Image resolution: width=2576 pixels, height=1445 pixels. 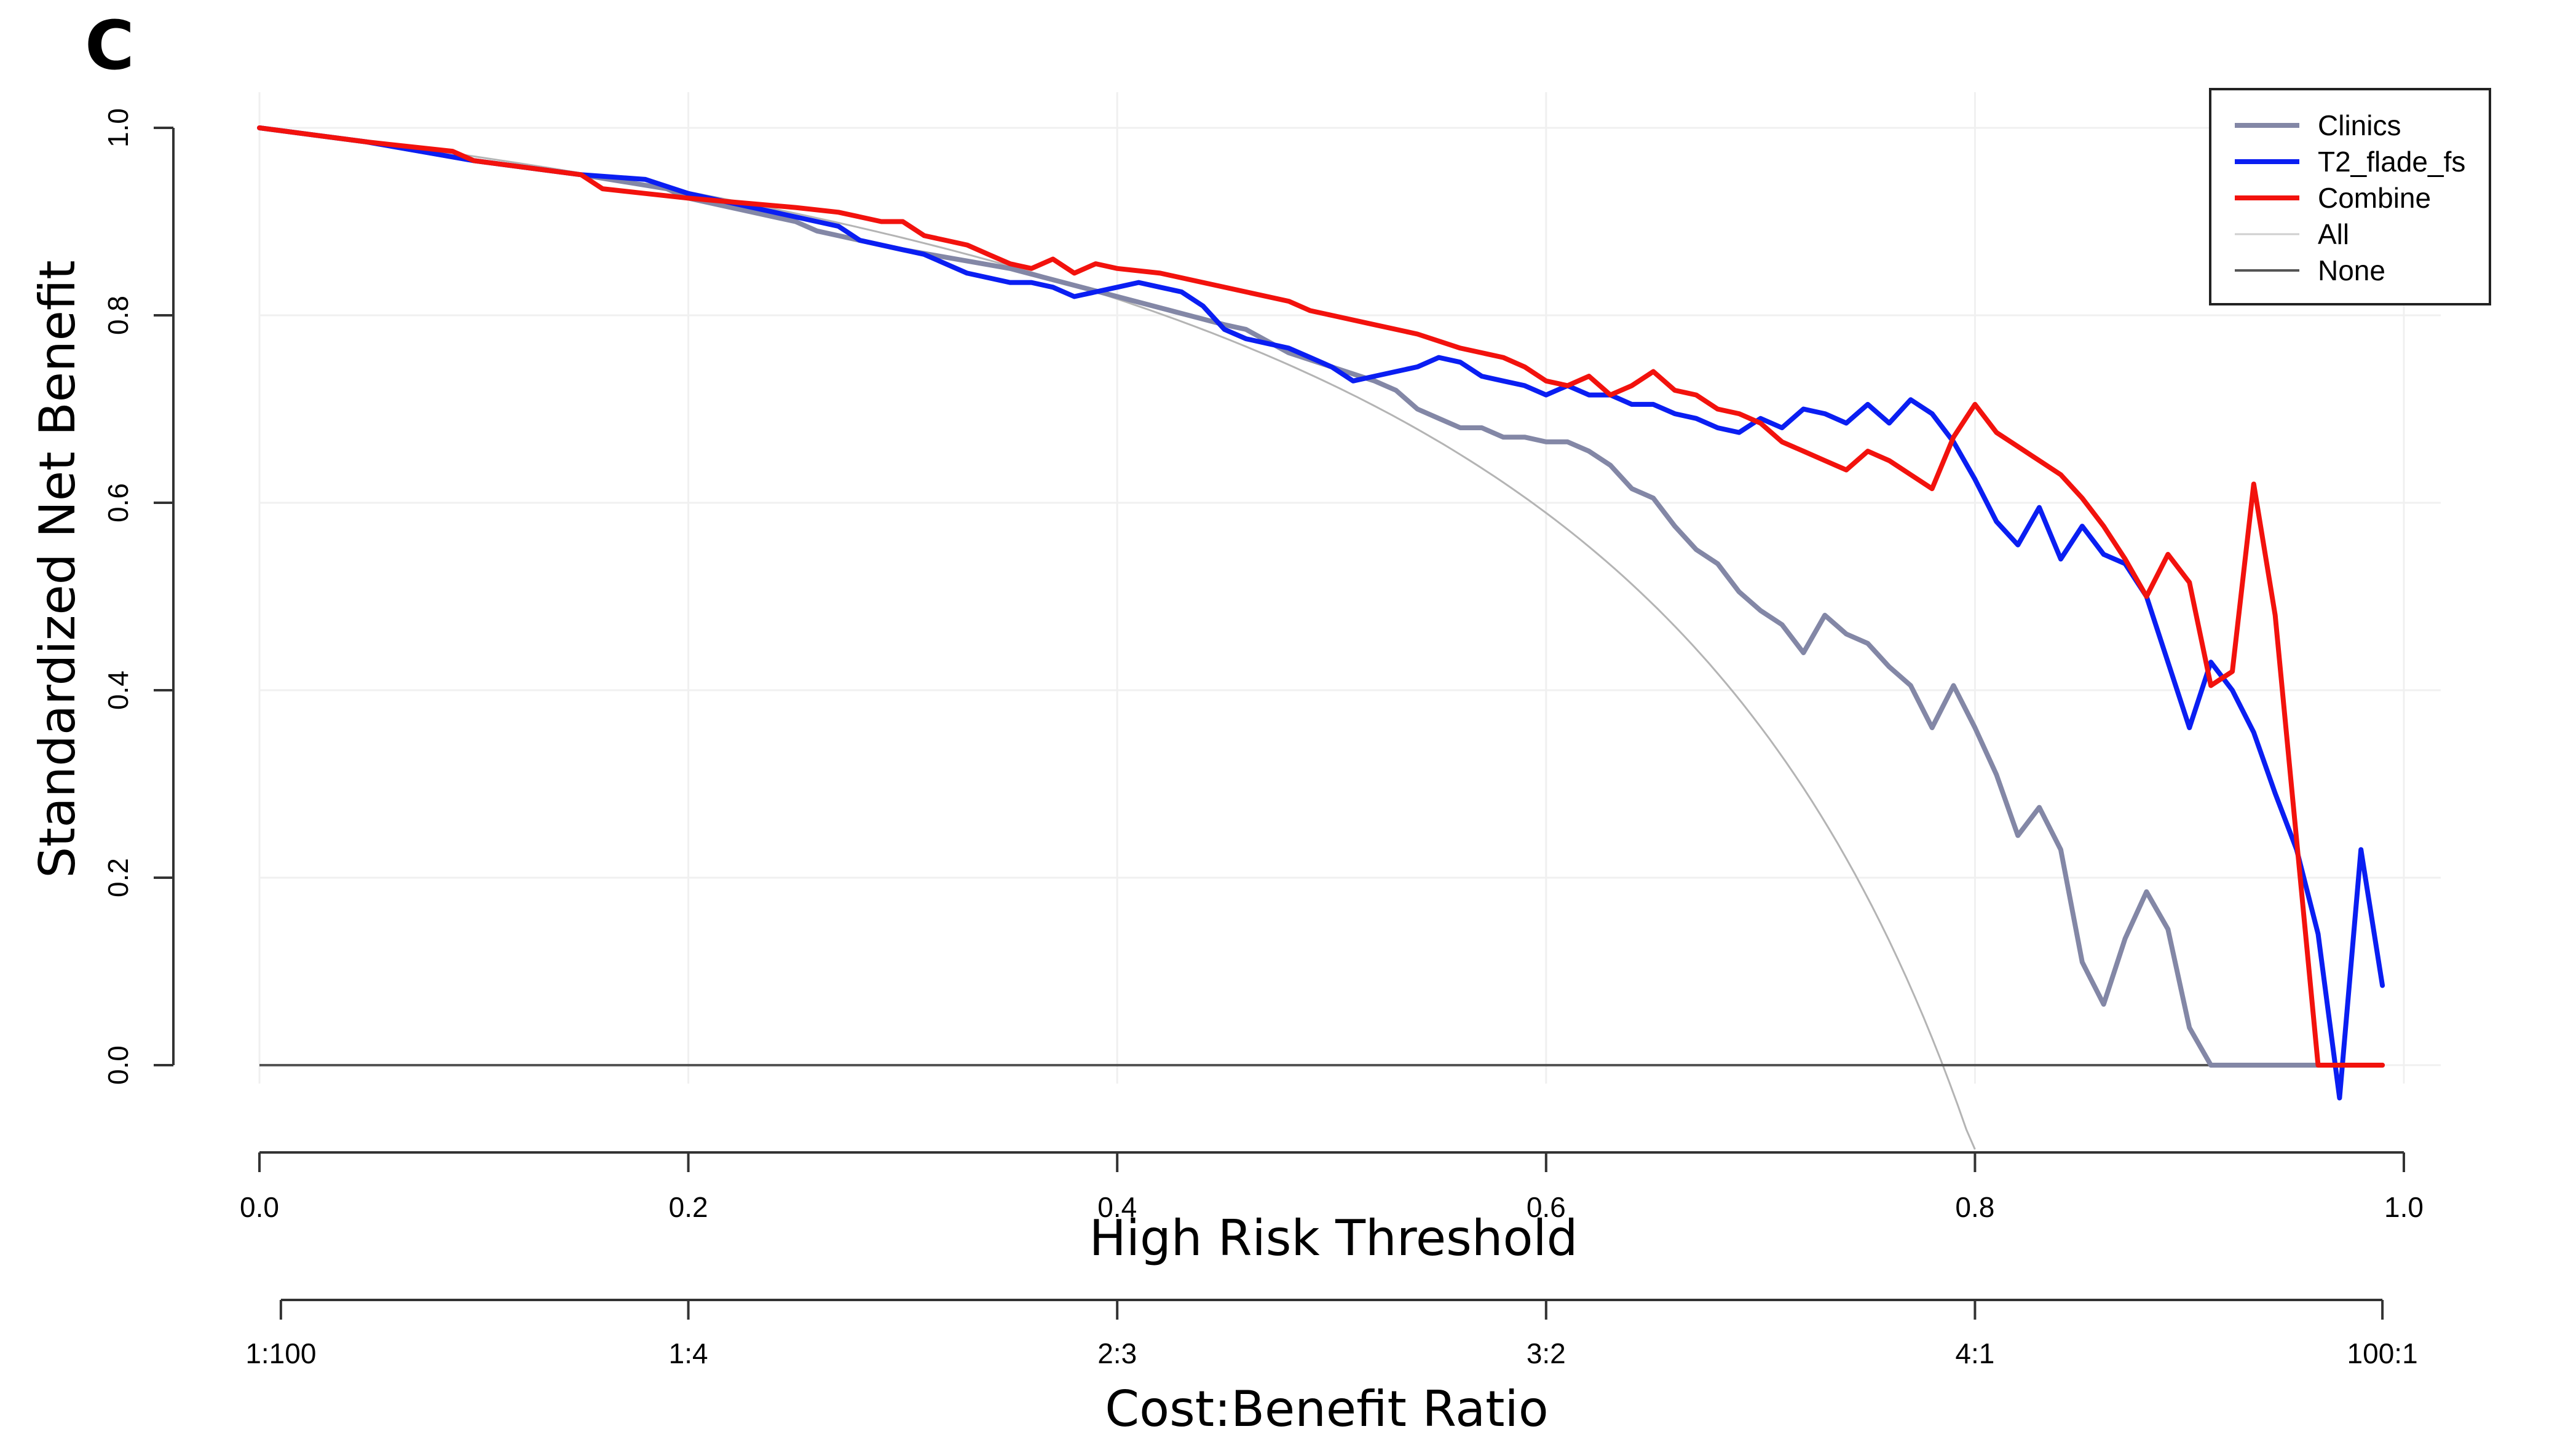 What do you see at coordinates (118, 502) in the screenshot?
I see `y-tick-label-3: 0.6` at bounding box center [118, 502].